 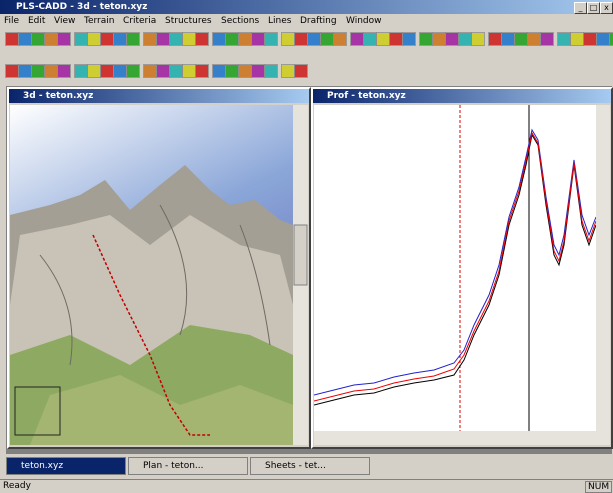 I want to click on menu-item: Criteria, so click(x=140, y=21).